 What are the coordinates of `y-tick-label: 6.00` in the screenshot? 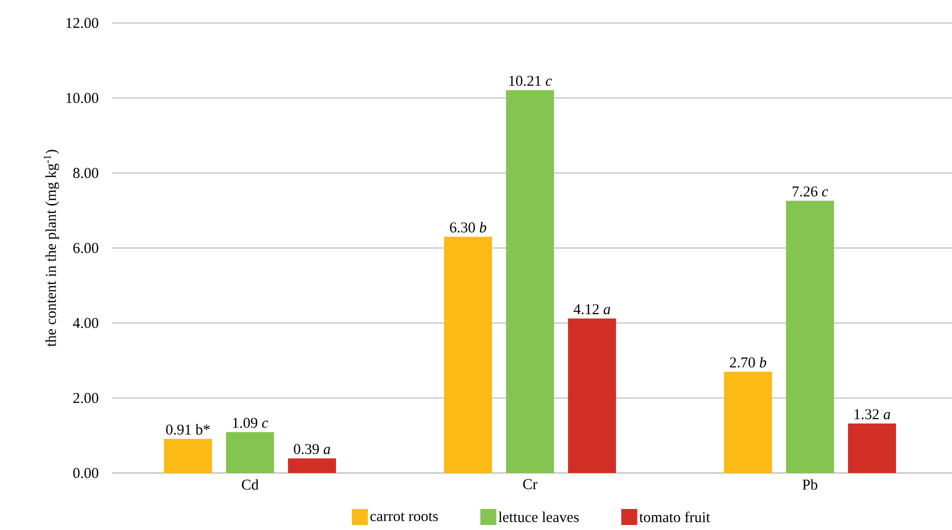 It's located at (85, 248).